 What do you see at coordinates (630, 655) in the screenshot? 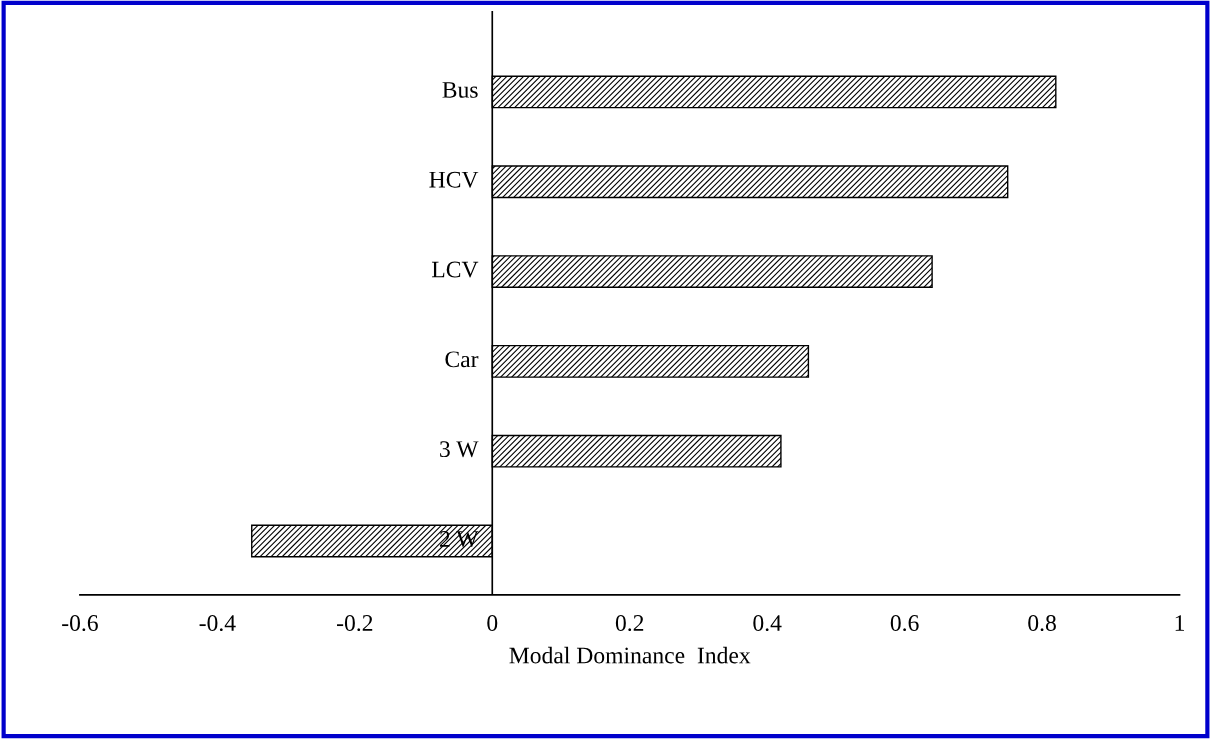
I see `x-axis-title: Modal Dominance Index` at bounding box center [630, 655].